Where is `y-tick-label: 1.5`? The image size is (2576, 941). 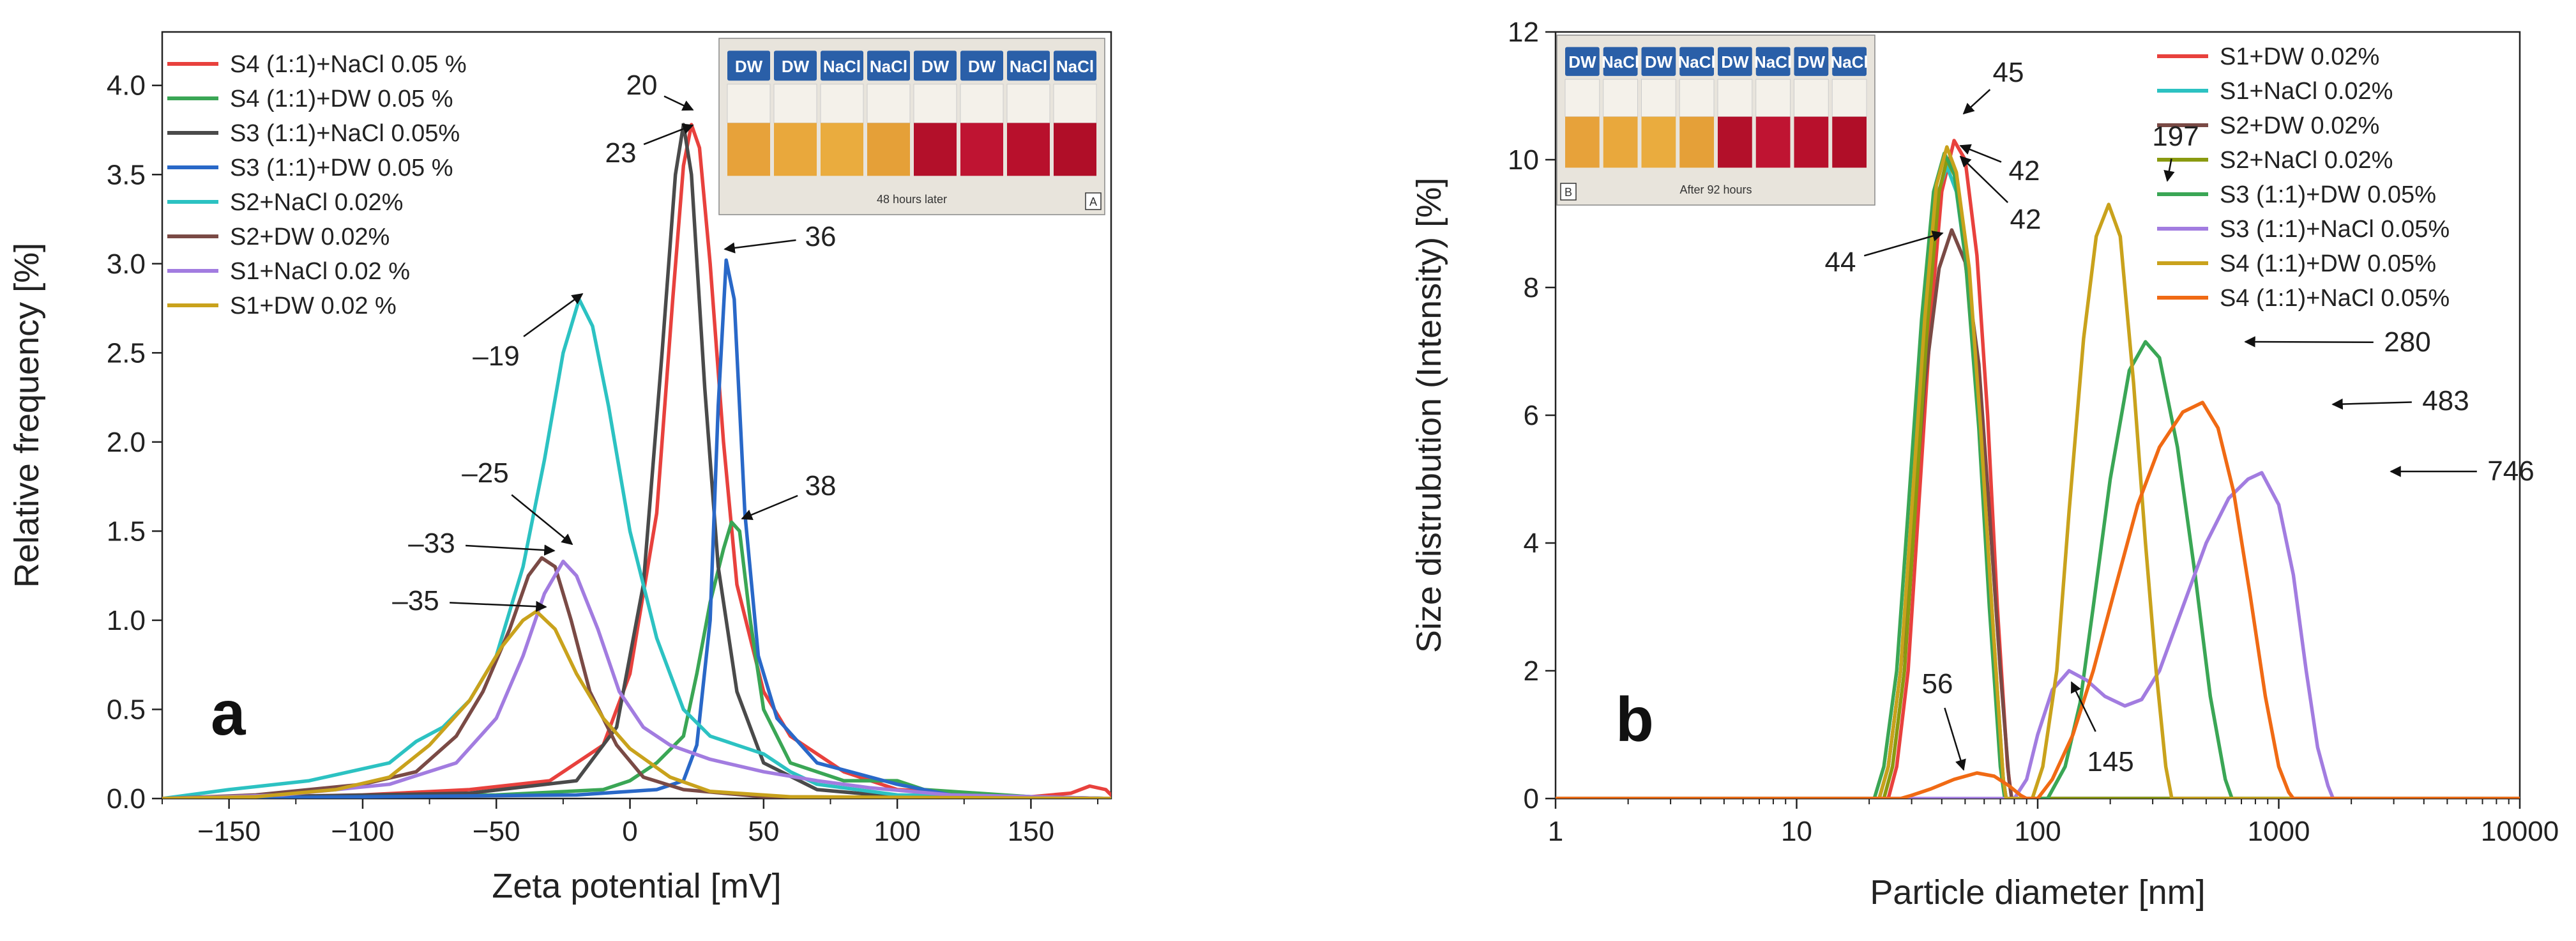
y-tick-label: 1.5 is located at coordinates (127, 531).